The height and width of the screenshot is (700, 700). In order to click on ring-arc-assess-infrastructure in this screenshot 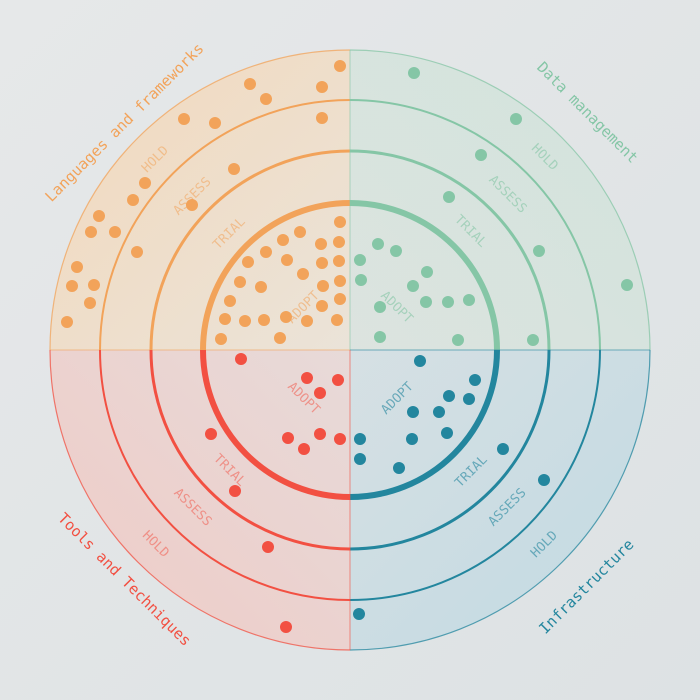, I will do `click(475, 475)`.